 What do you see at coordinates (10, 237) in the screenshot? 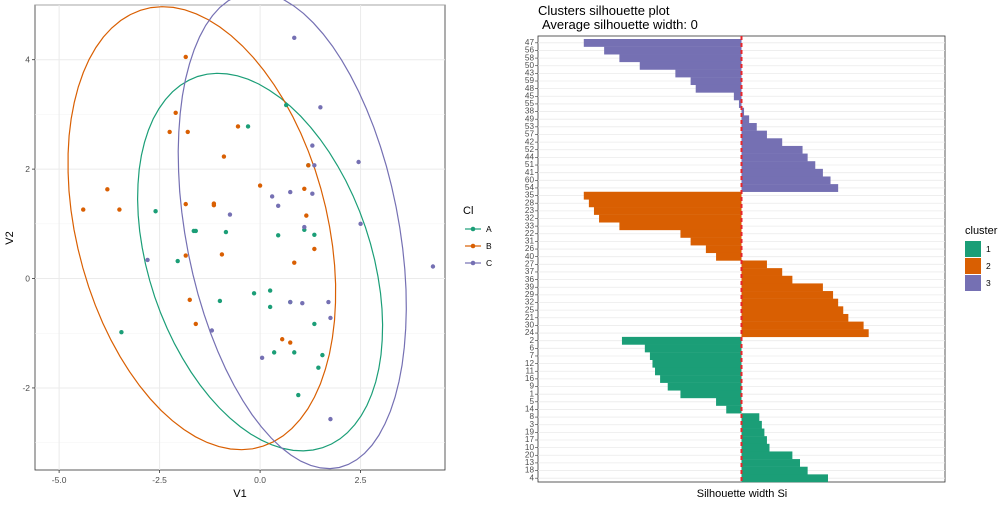
I see `scatter-y-axis-title: V2` at bounding box center [10, 237].